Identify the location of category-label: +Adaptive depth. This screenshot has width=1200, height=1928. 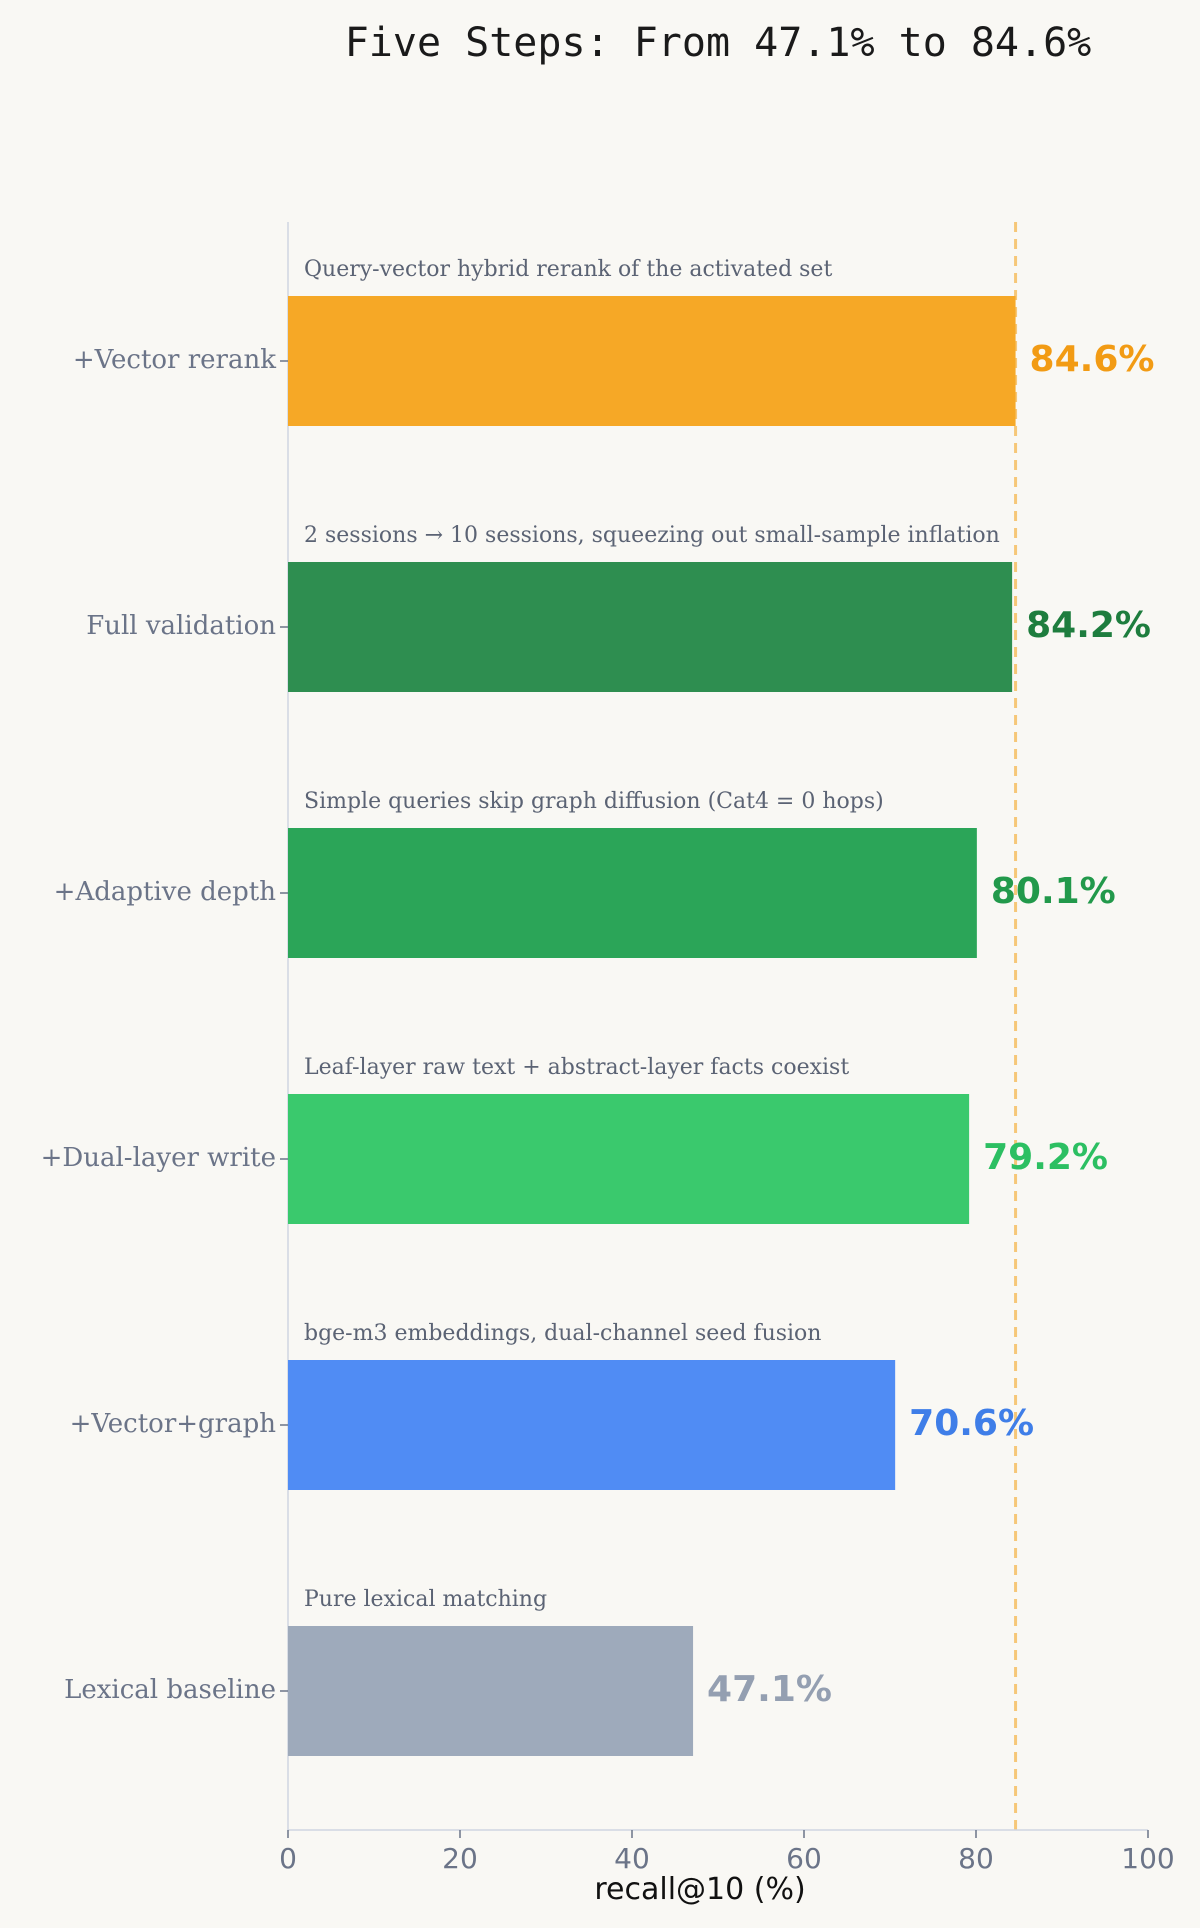
(165, 892).